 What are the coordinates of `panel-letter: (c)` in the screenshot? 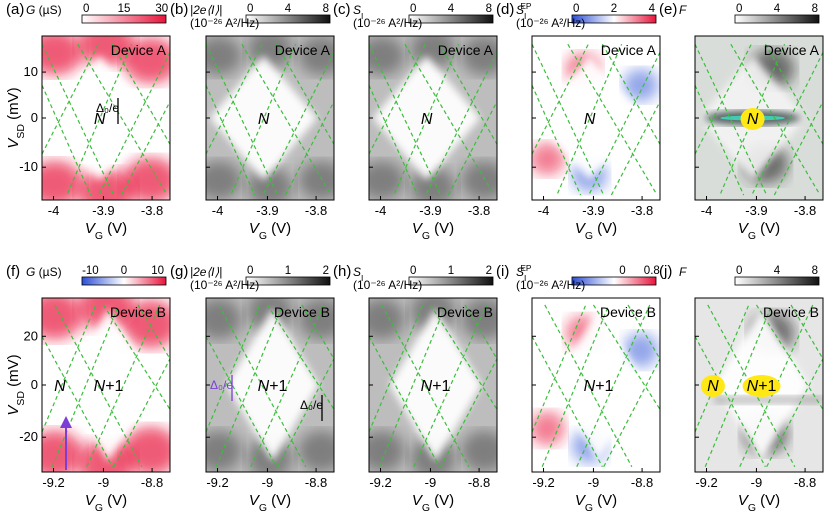 It's located at (342, 9).